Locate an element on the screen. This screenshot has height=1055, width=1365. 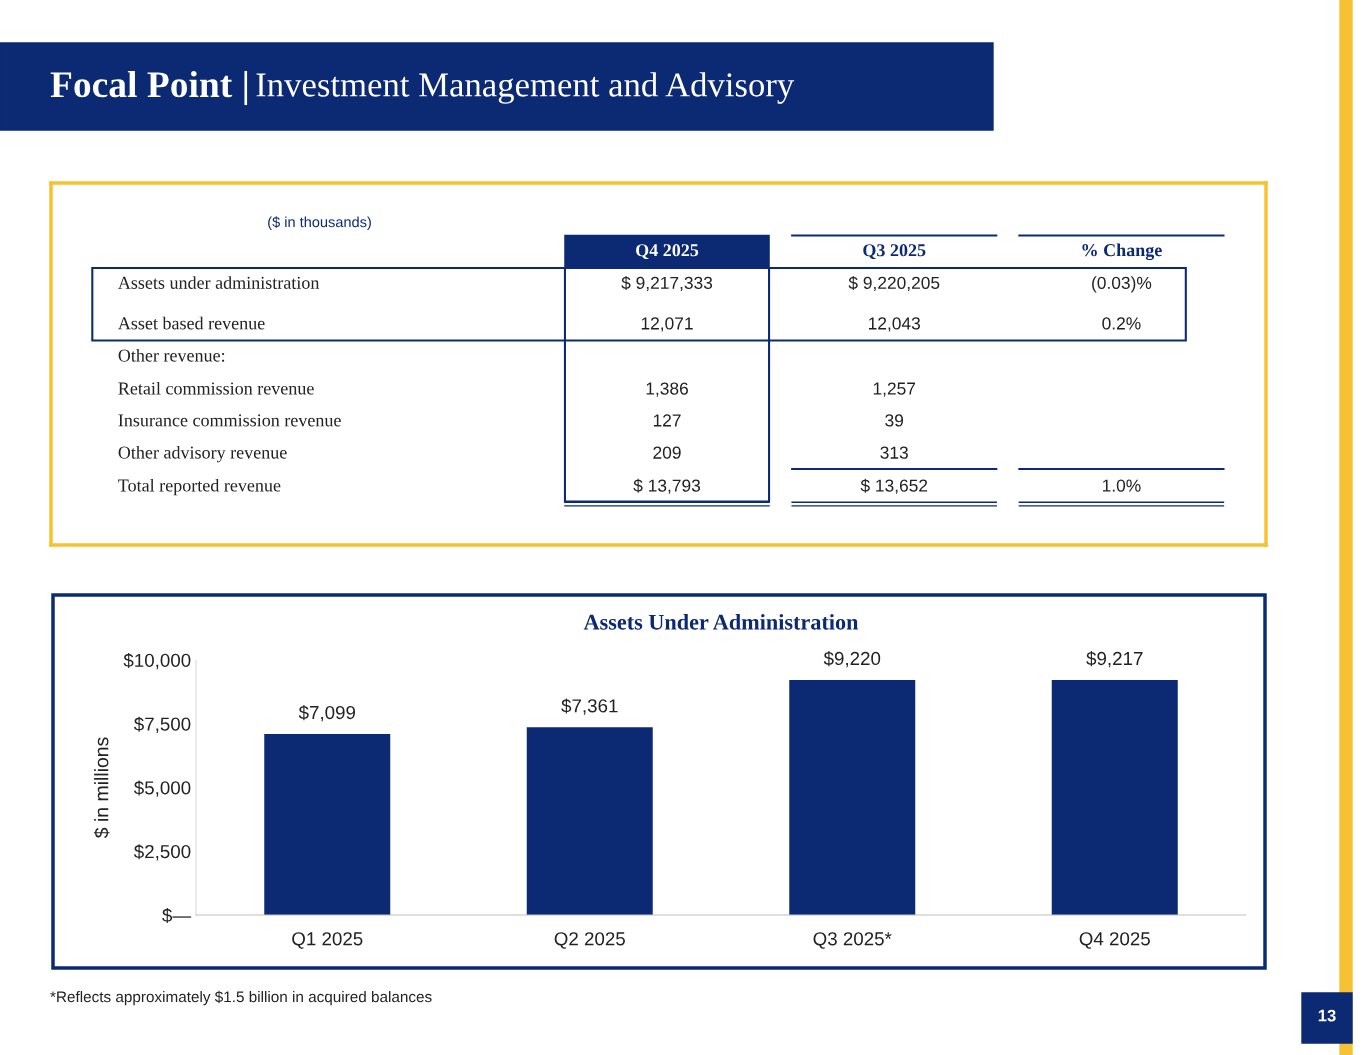
text: $ 13,652 is located at coordinates (894, 486).